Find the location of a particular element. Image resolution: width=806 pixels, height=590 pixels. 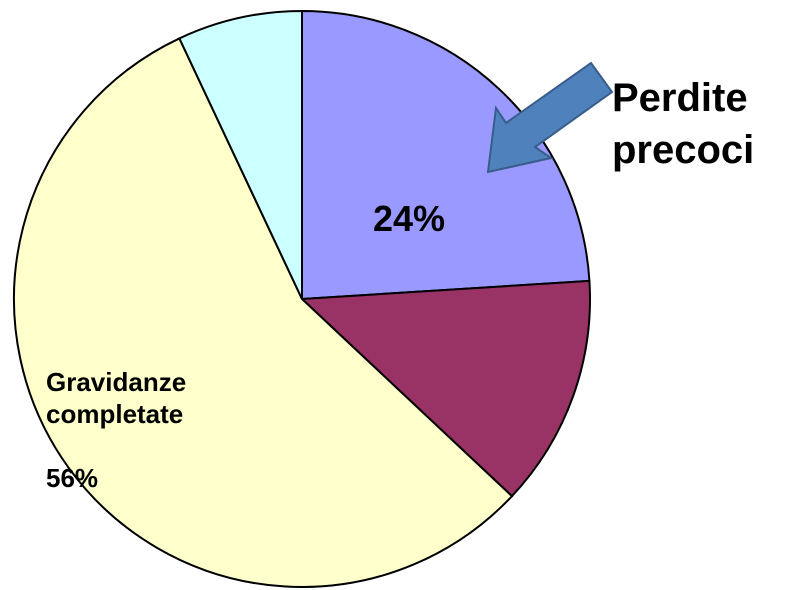

slice-label: 24% is located at coordinates (409, 218).